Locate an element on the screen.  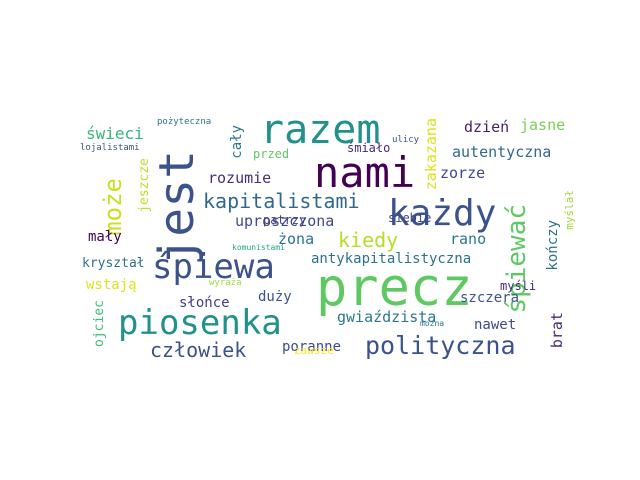
word-brat: brat is located at coordinates (557, 330).